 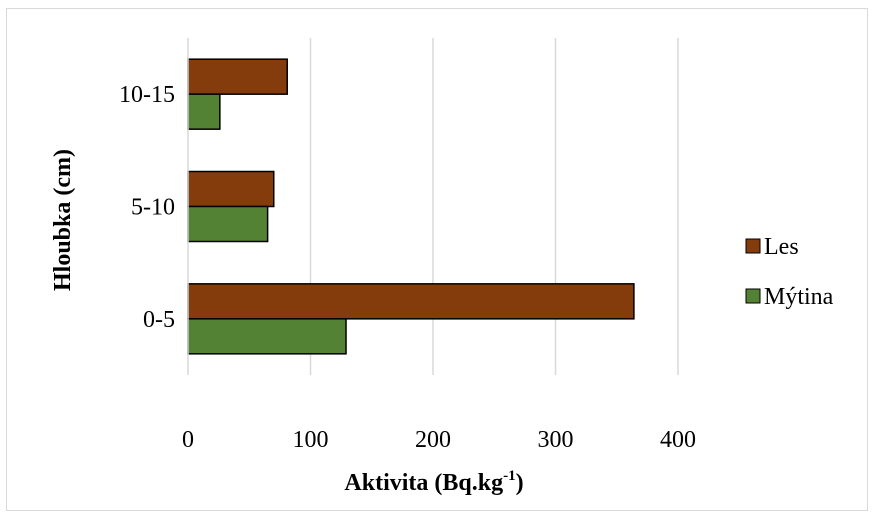 I want to click on x-tick-label: 0, so click(x=188, y=440).